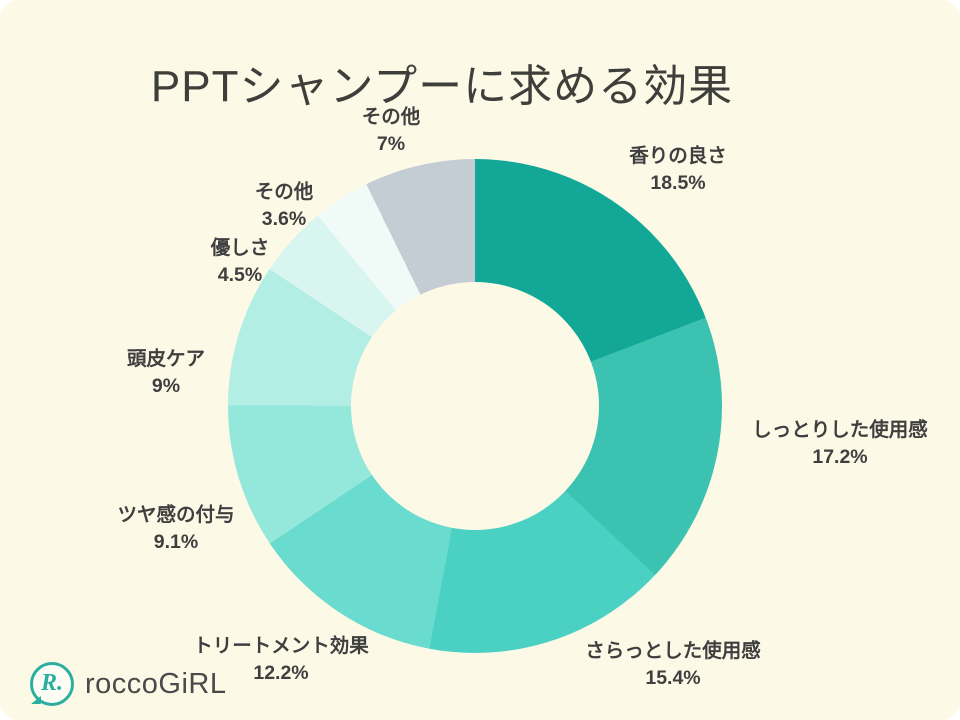 This screenshot has height=720, width=960. What do you see at coordinates (678, 170) in the screenshot?
I see `slice-label-kaori: 香りの良さ 18.5%` at bounding box center [678, 170].